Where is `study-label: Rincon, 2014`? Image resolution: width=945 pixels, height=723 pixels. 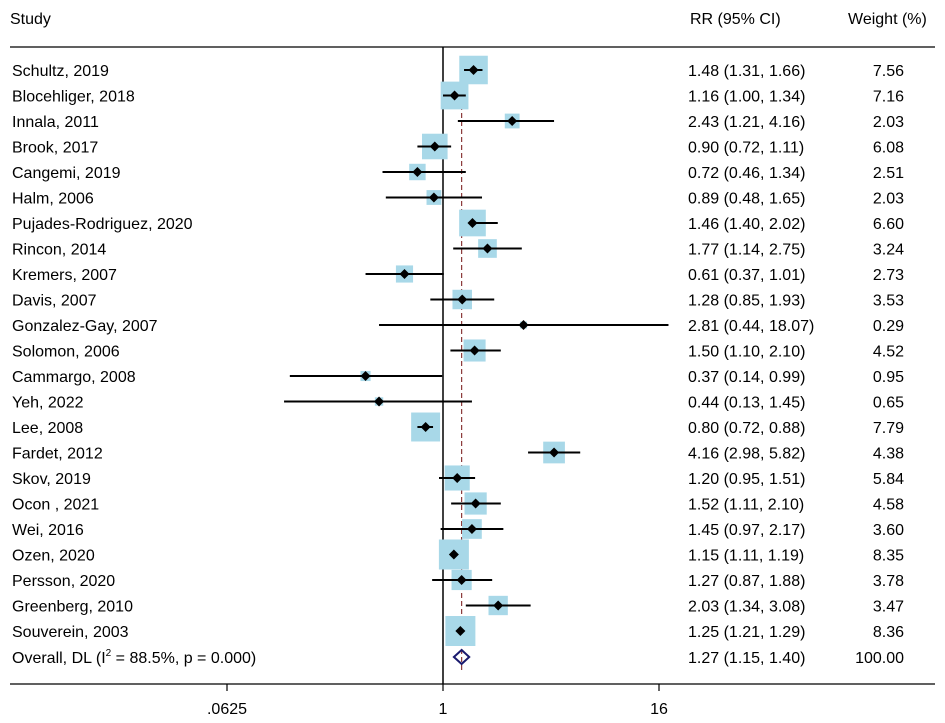 study-label: Rincon, 2014 is located at coordinates (59, 250).